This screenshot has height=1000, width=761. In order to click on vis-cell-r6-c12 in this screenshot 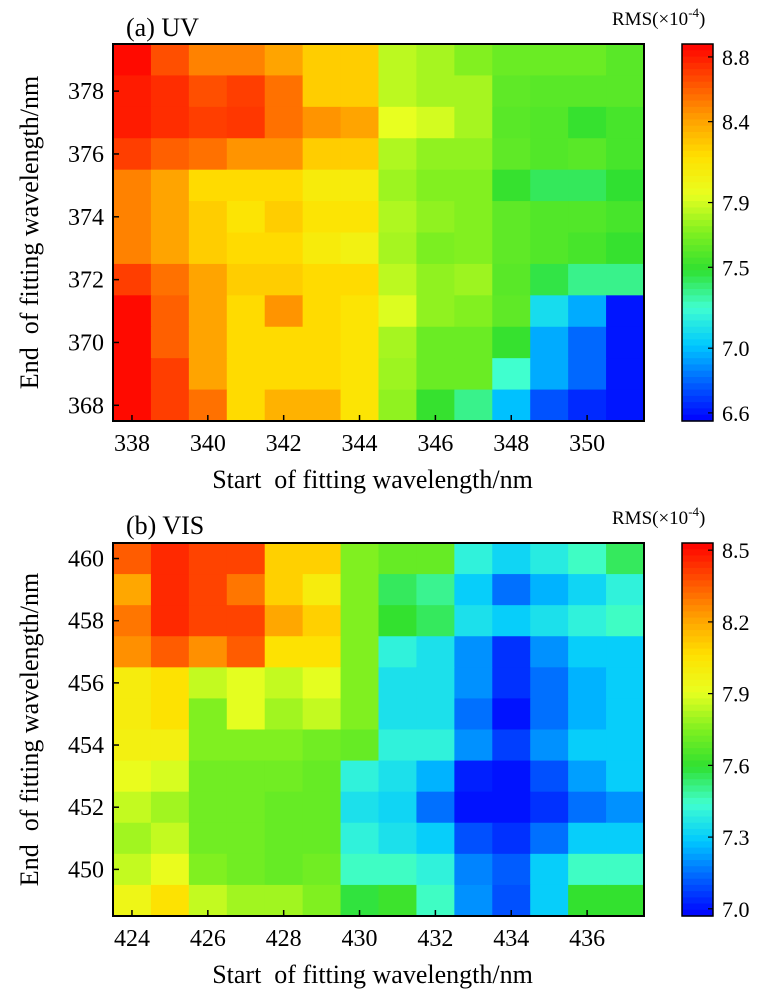, I will do `click(587, 745)`.